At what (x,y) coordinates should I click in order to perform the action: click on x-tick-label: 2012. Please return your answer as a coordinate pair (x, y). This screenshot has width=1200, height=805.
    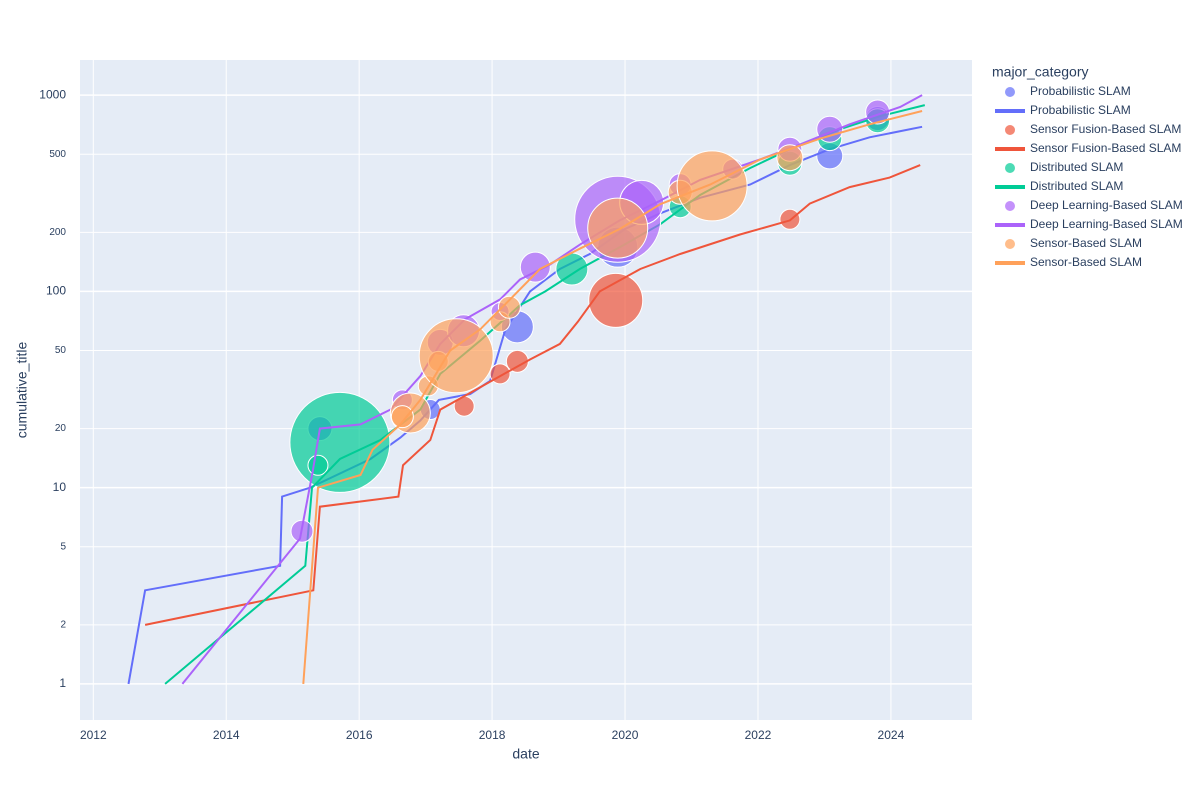
    Looking at the image, I should click on (93, 735).